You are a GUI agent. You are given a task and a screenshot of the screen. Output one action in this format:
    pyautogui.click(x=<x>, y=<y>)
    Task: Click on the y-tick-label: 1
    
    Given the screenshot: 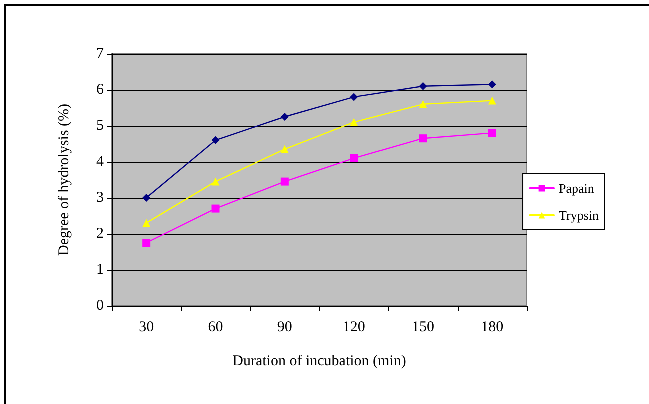 What is the action you would take?
    pyautogui.click(x=100, y=270)
    